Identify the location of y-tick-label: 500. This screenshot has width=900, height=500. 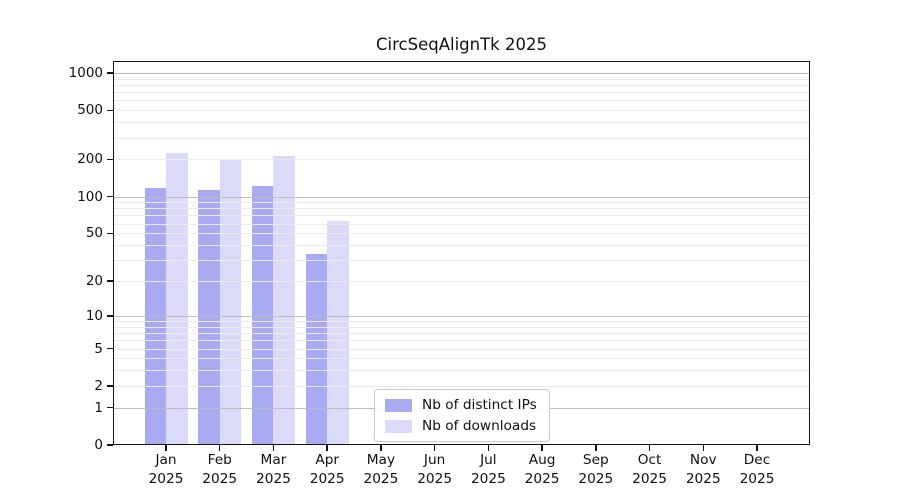
(90, 110).